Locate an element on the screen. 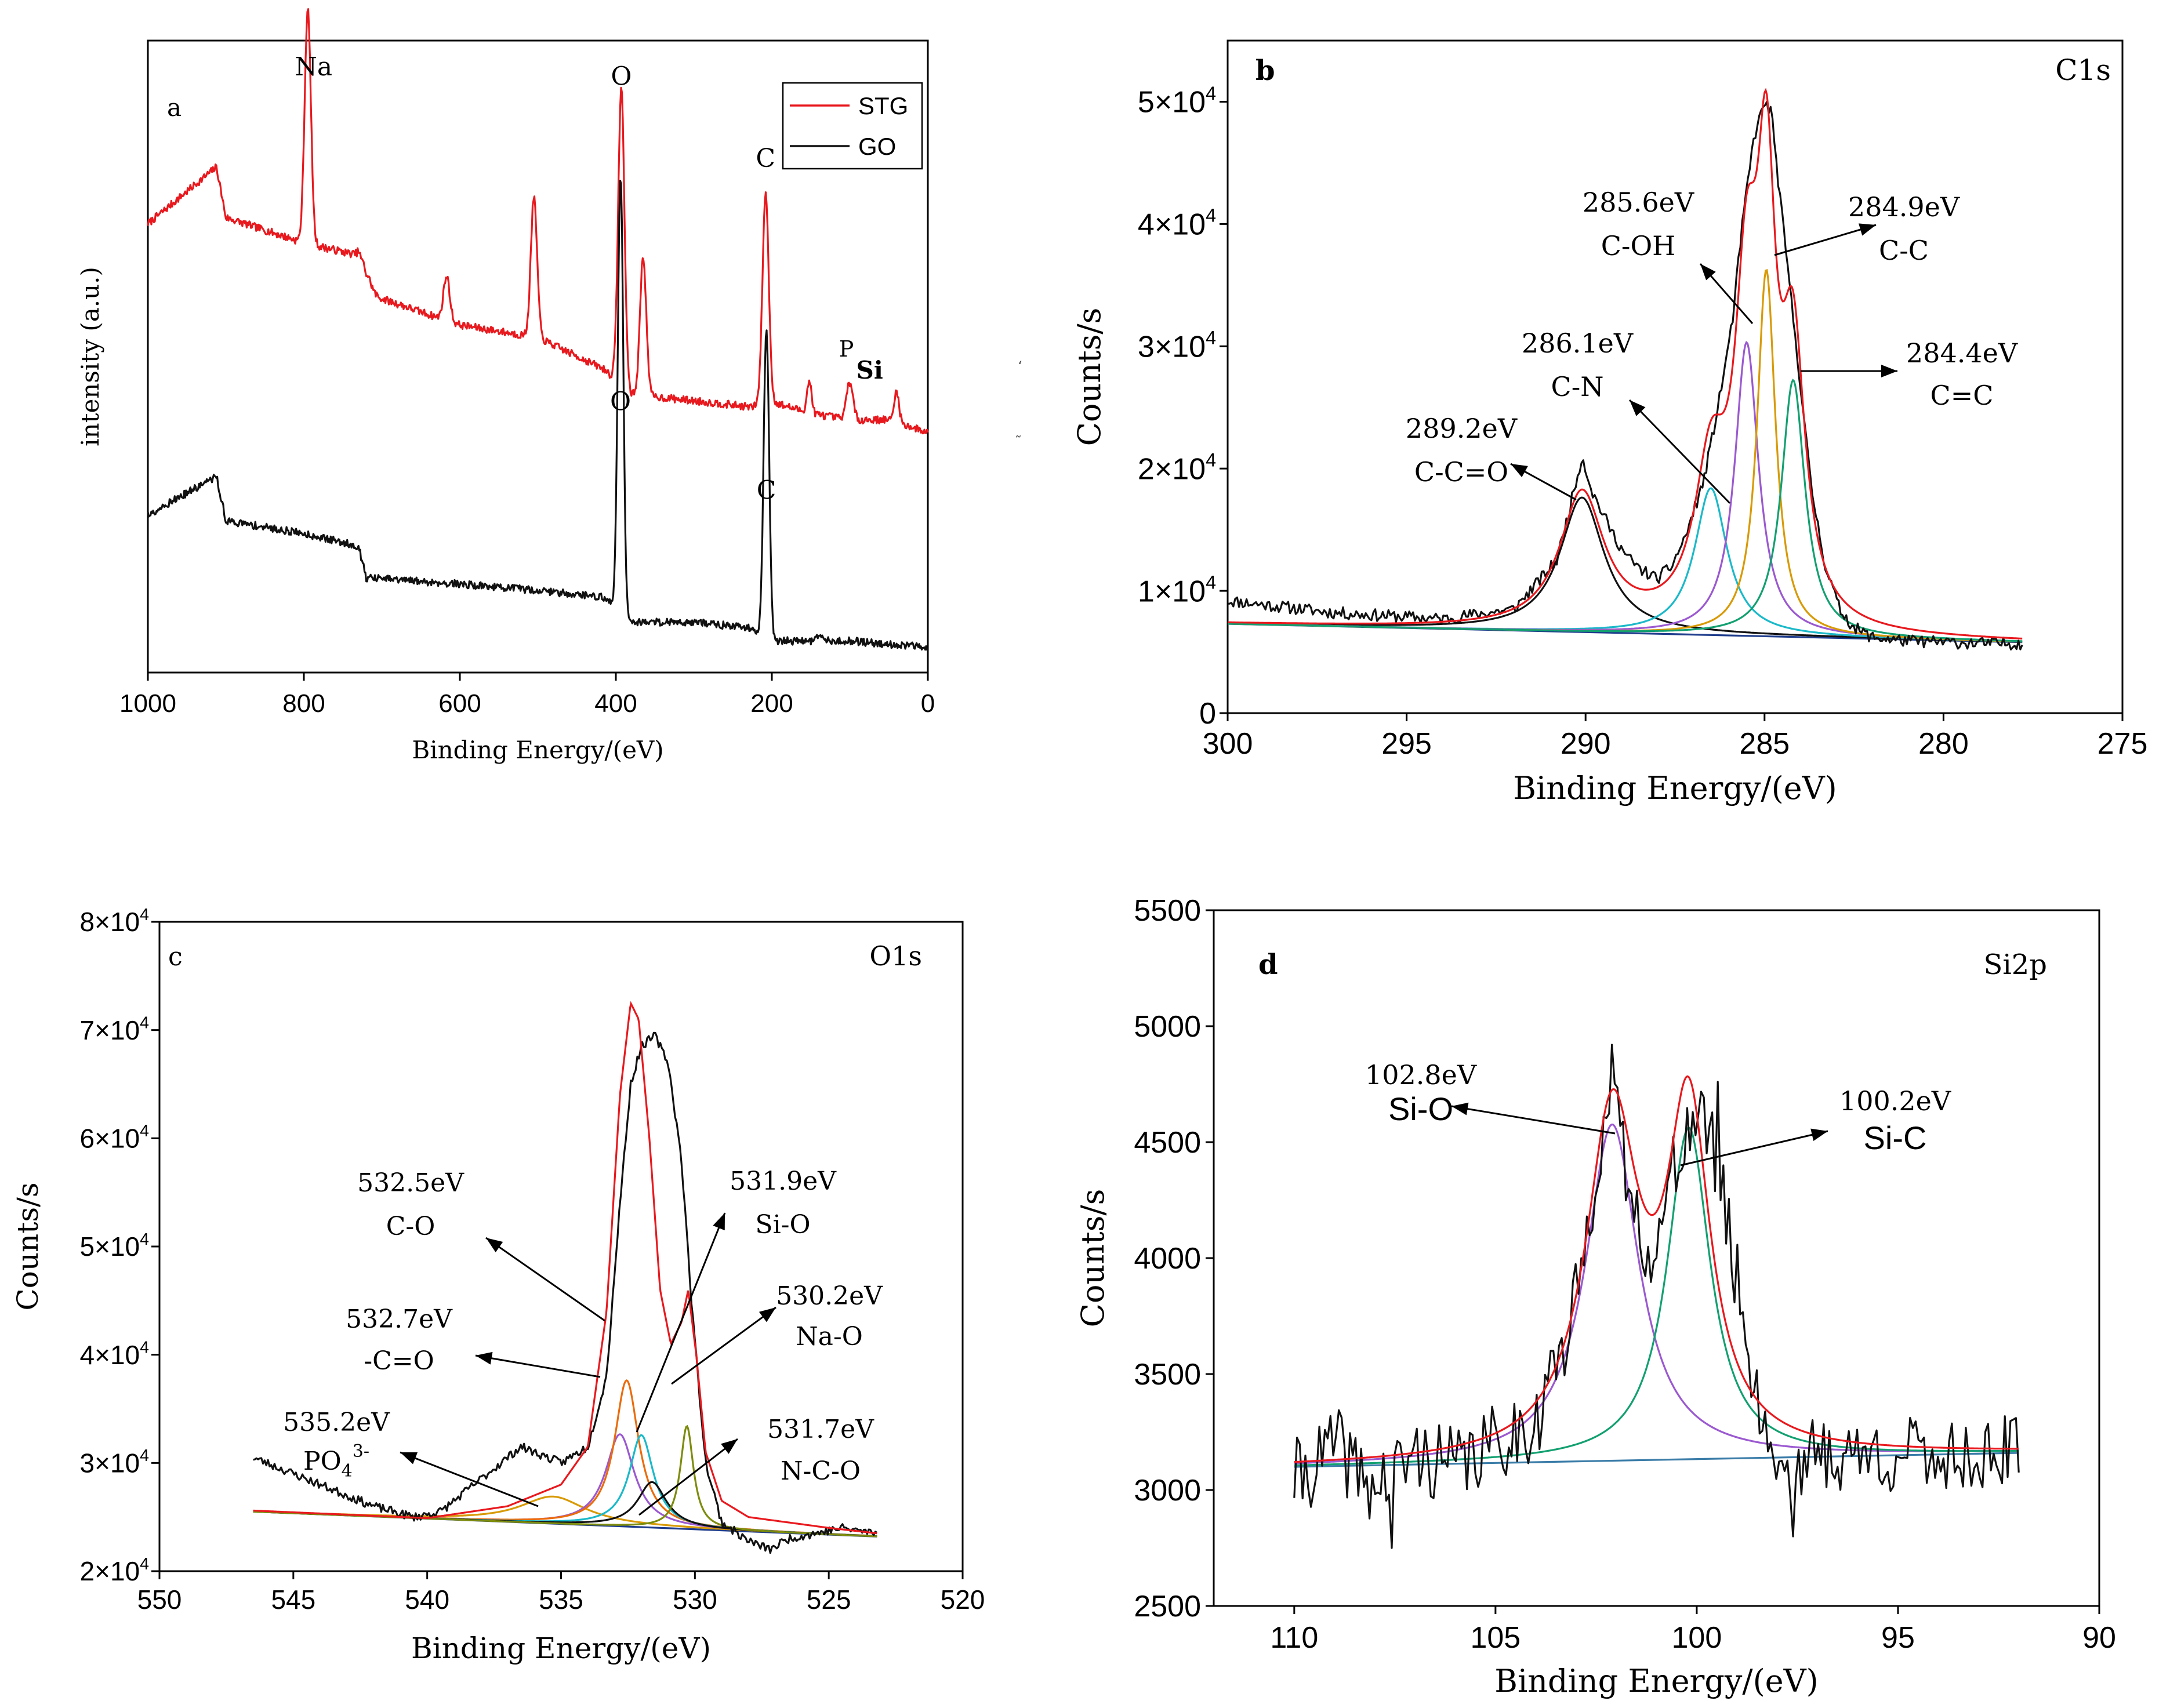 The width and height of the screenshot is (2170, 1708). x-tick-label: 600 is located at coordinates (460, 703).